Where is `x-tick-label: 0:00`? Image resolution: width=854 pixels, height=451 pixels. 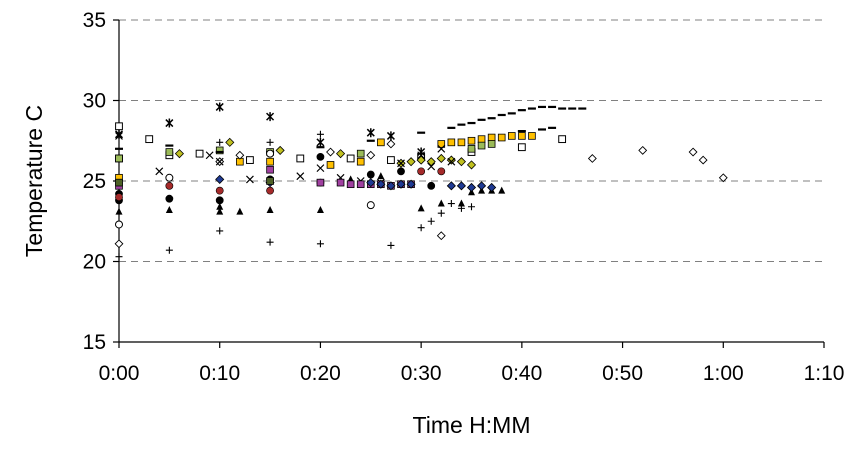
x-tick-label: 0:00 is located at coordinates (119, 373).